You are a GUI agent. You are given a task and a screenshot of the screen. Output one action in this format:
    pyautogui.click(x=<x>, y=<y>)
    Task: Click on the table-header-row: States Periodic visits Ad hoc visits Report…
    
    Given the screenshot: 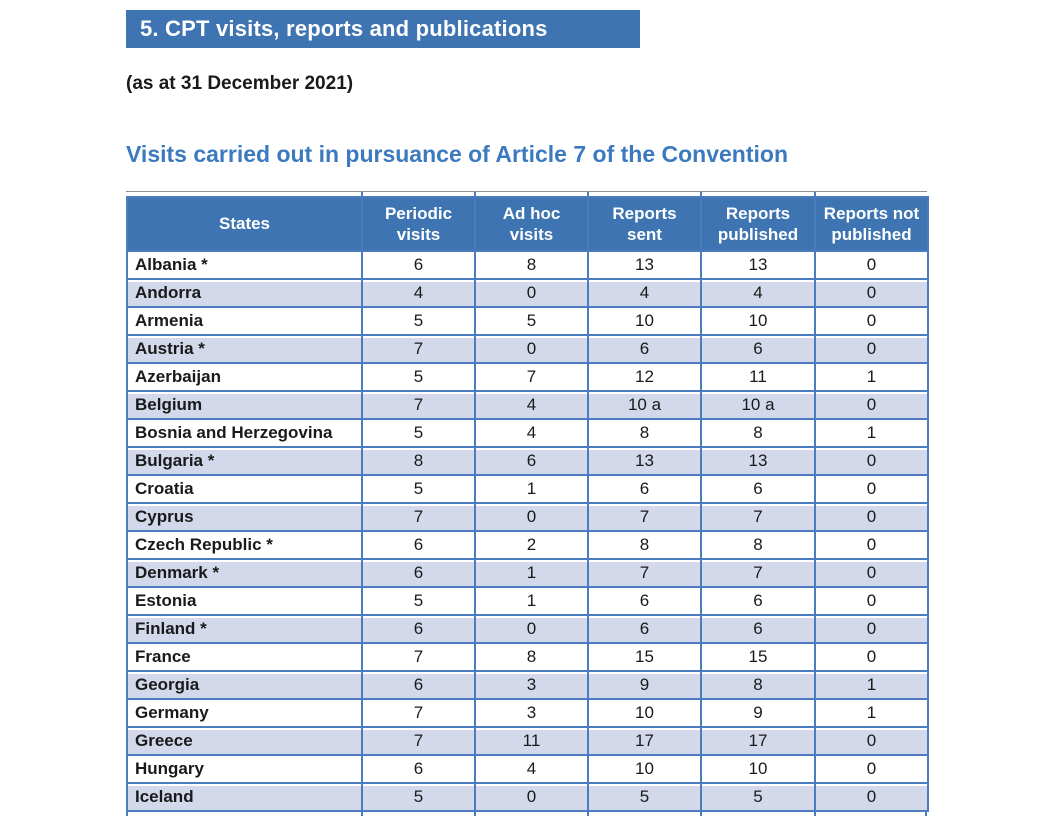 What is the action you would take?
    pyautogui.click(x=527, y=224)
    